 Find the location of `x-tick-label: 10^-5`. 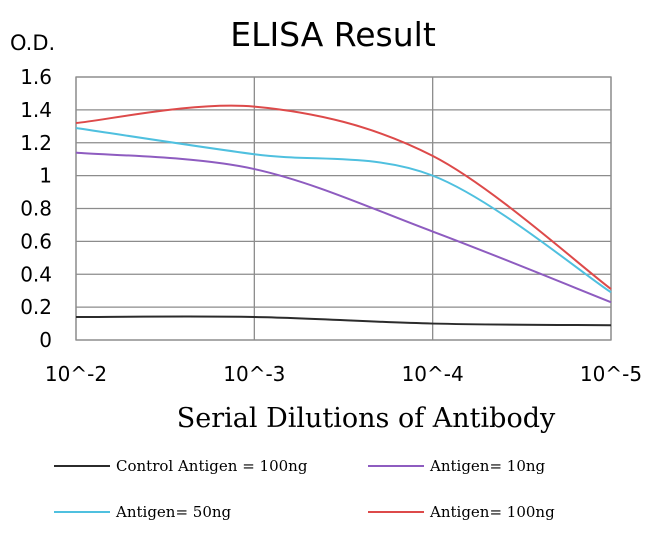

x-tick-label: 10^-5 is located at coordinates (611, 374).